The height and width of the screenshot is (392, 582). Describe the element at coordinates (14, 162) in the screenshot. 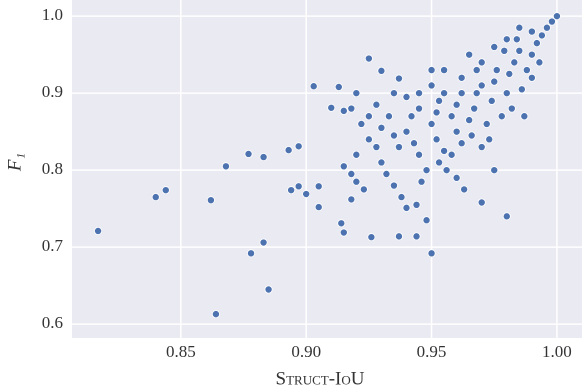

I see `y-axis-label: F₁` at that location.